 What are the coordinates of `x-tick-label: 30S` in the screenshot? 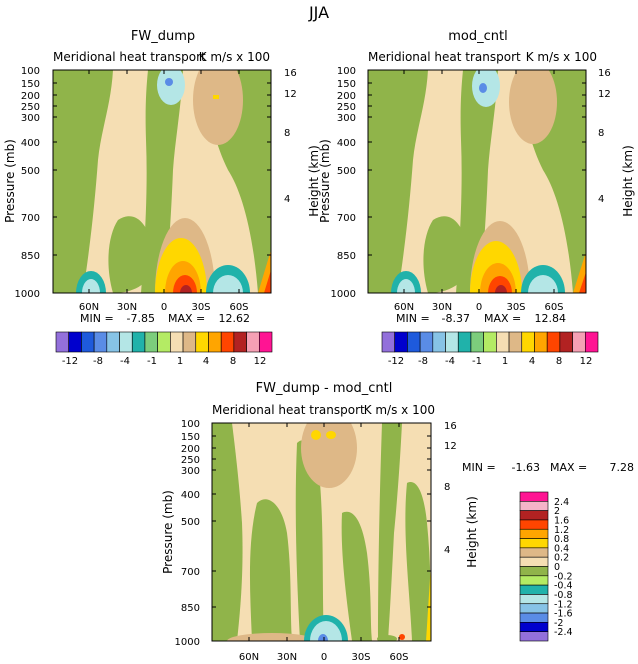 It's located at (200, 307).